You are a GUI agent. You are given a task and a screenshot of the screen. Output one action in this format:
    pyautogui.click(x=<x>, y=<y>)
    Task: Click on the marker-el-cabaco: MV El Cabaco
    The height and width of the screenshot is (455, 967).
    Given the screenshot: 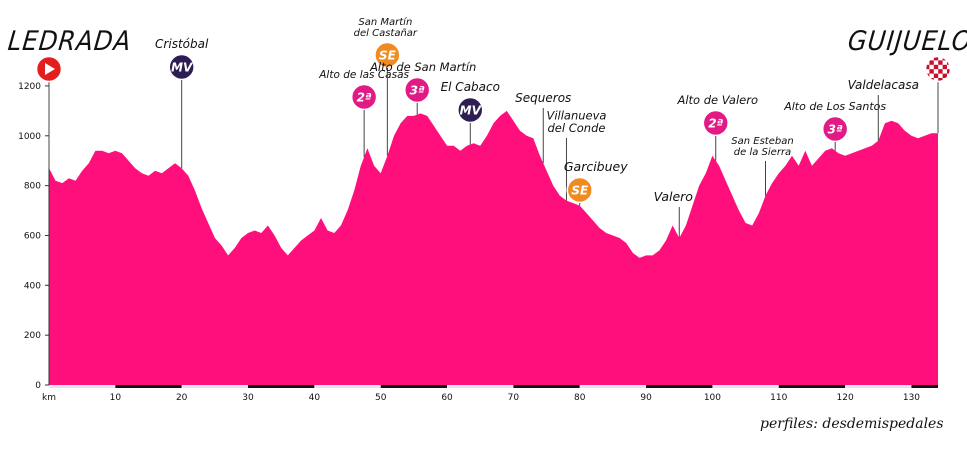 What is the action you would take?
    pyautogui.click(x=470, y=112)
    